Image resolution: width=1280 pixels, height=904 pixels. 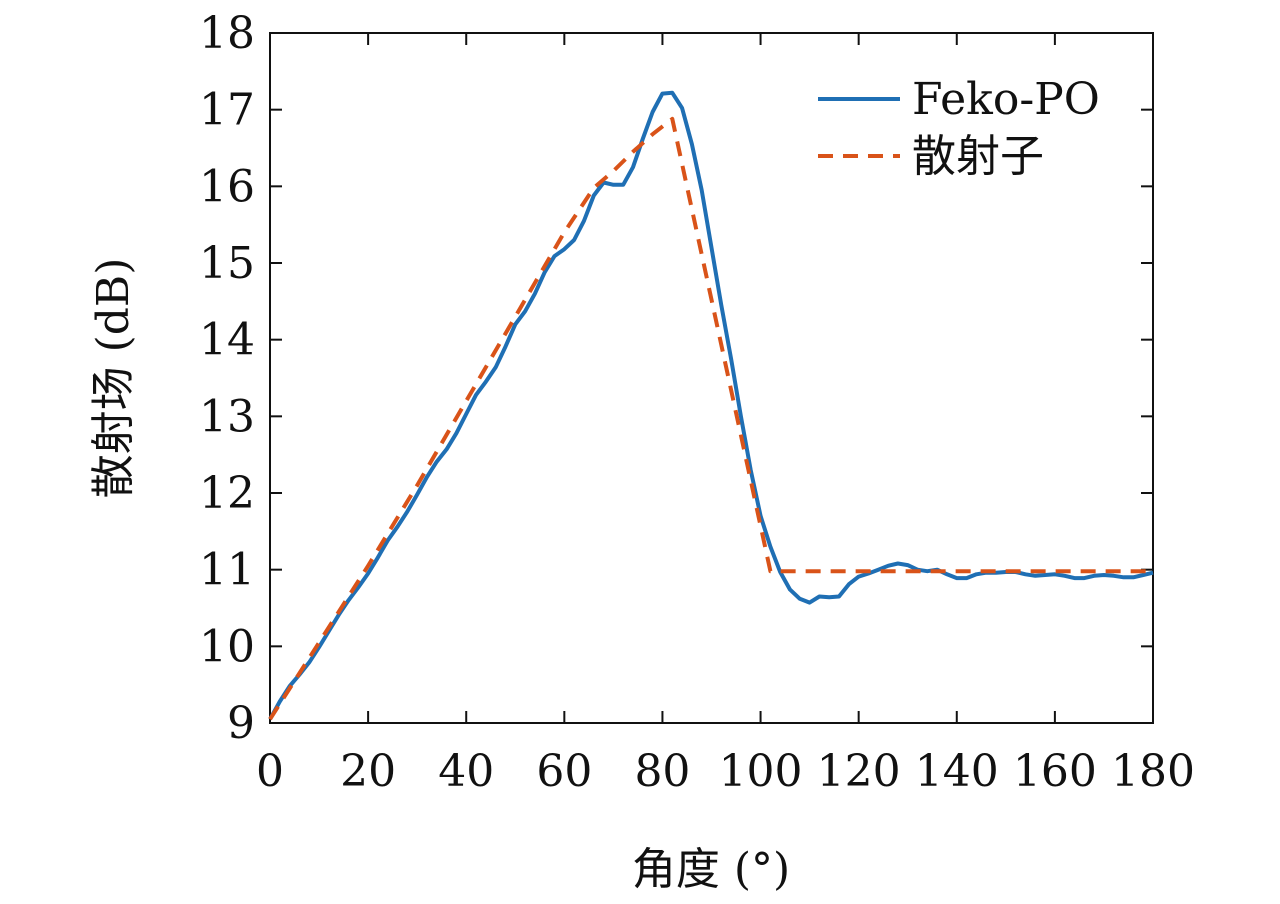 What do you see at coordinates (662, 771) in the screenshot?
I see `x-tick-label: 80` at bounding box center [662, 771].